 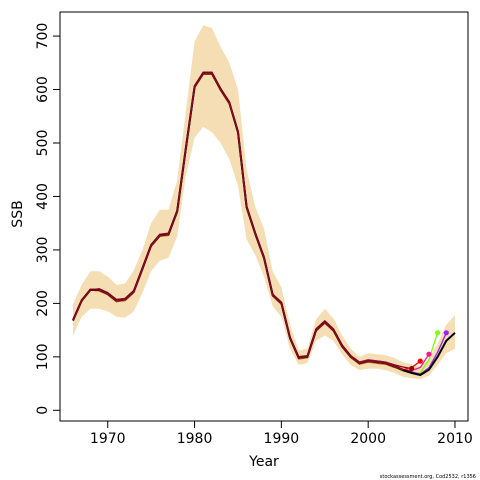 I want to click on y-tick-label-100: 100, so click(x=43, y=356).